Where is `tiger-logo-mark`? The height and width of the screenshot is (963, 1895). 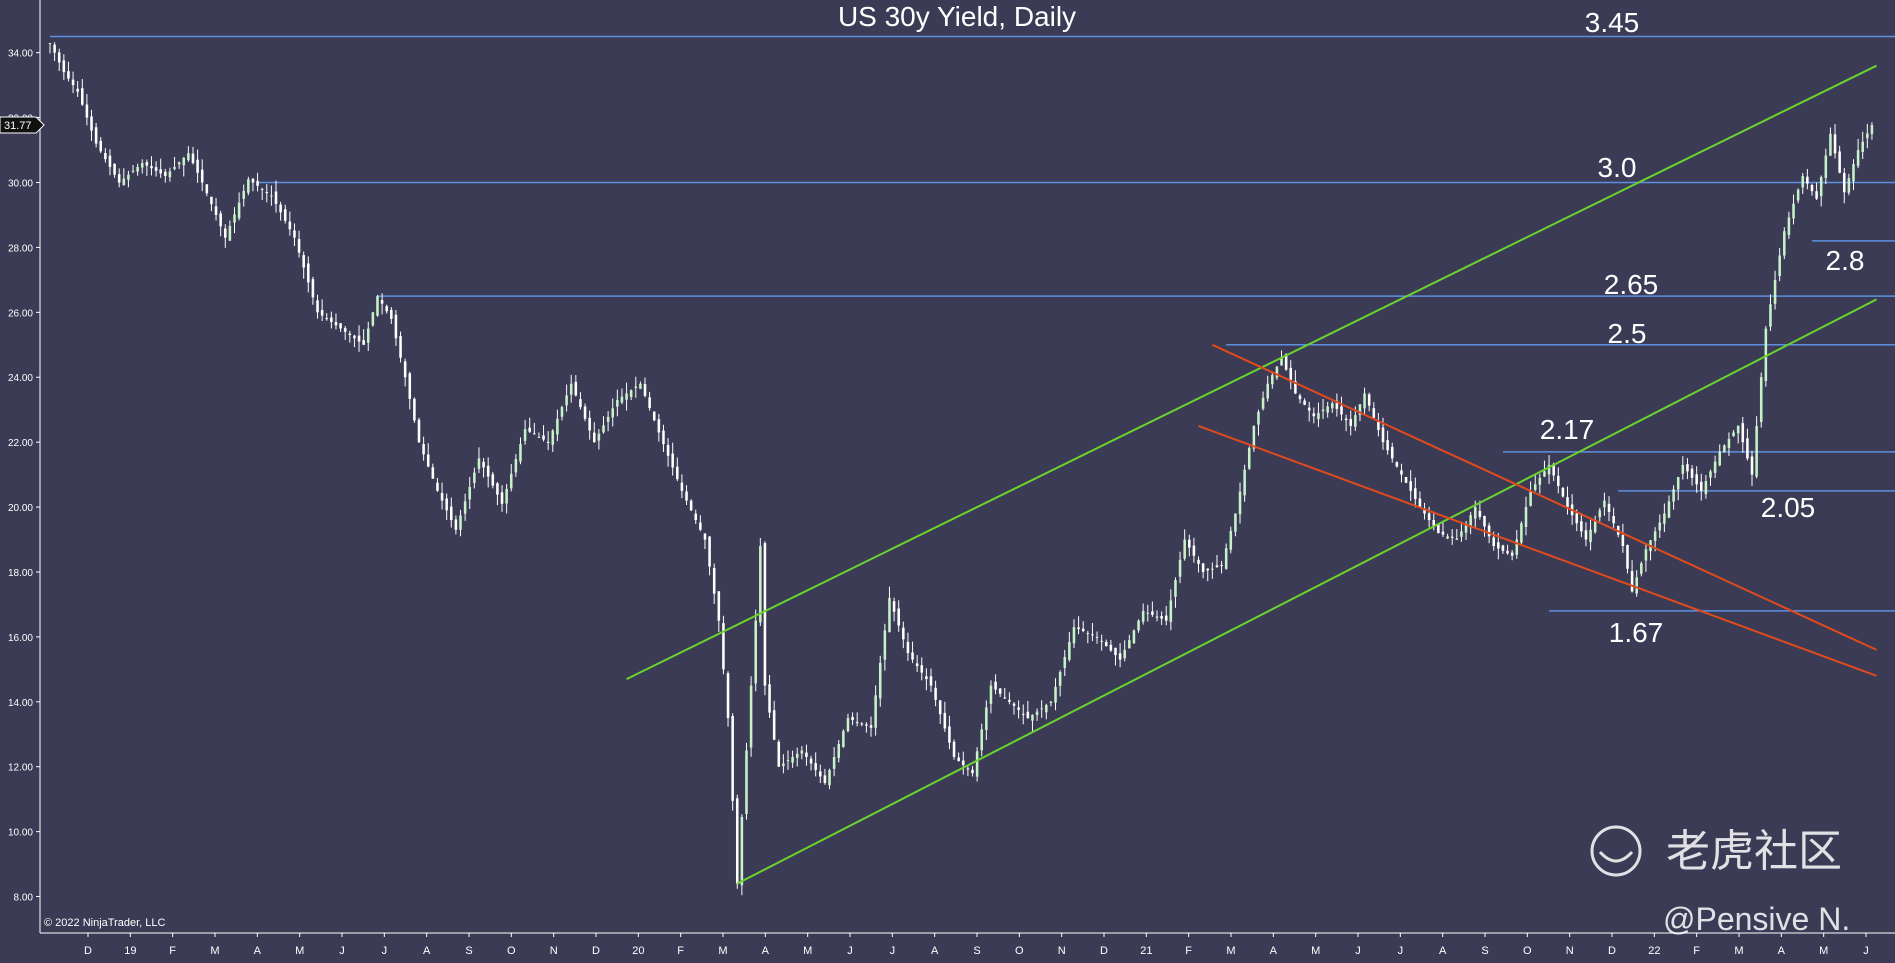
tiger-logo-mark is located at coordinates (1616, 856).